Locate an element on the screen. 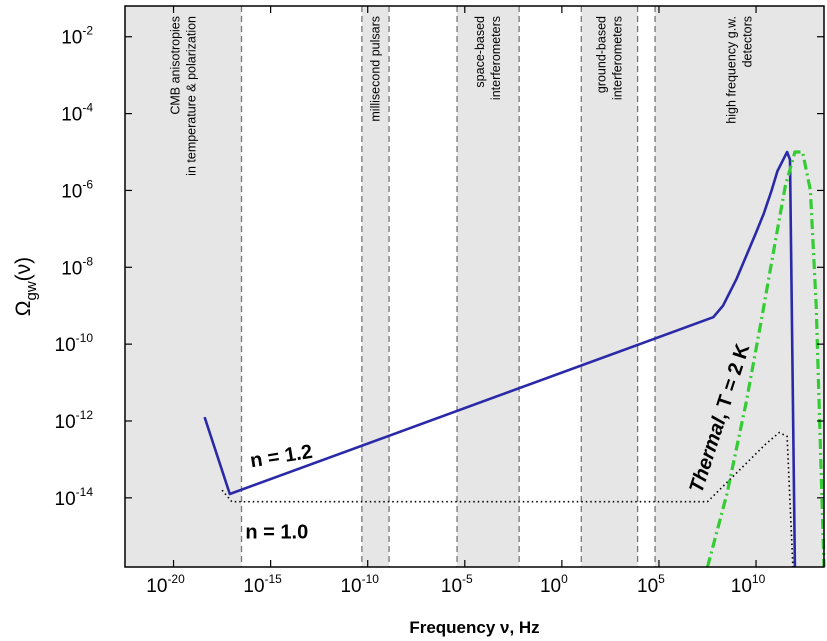 The width and height of the screenshot is (827, 641). n10-label: n = 1.0 is located at coordinates (276, 533).